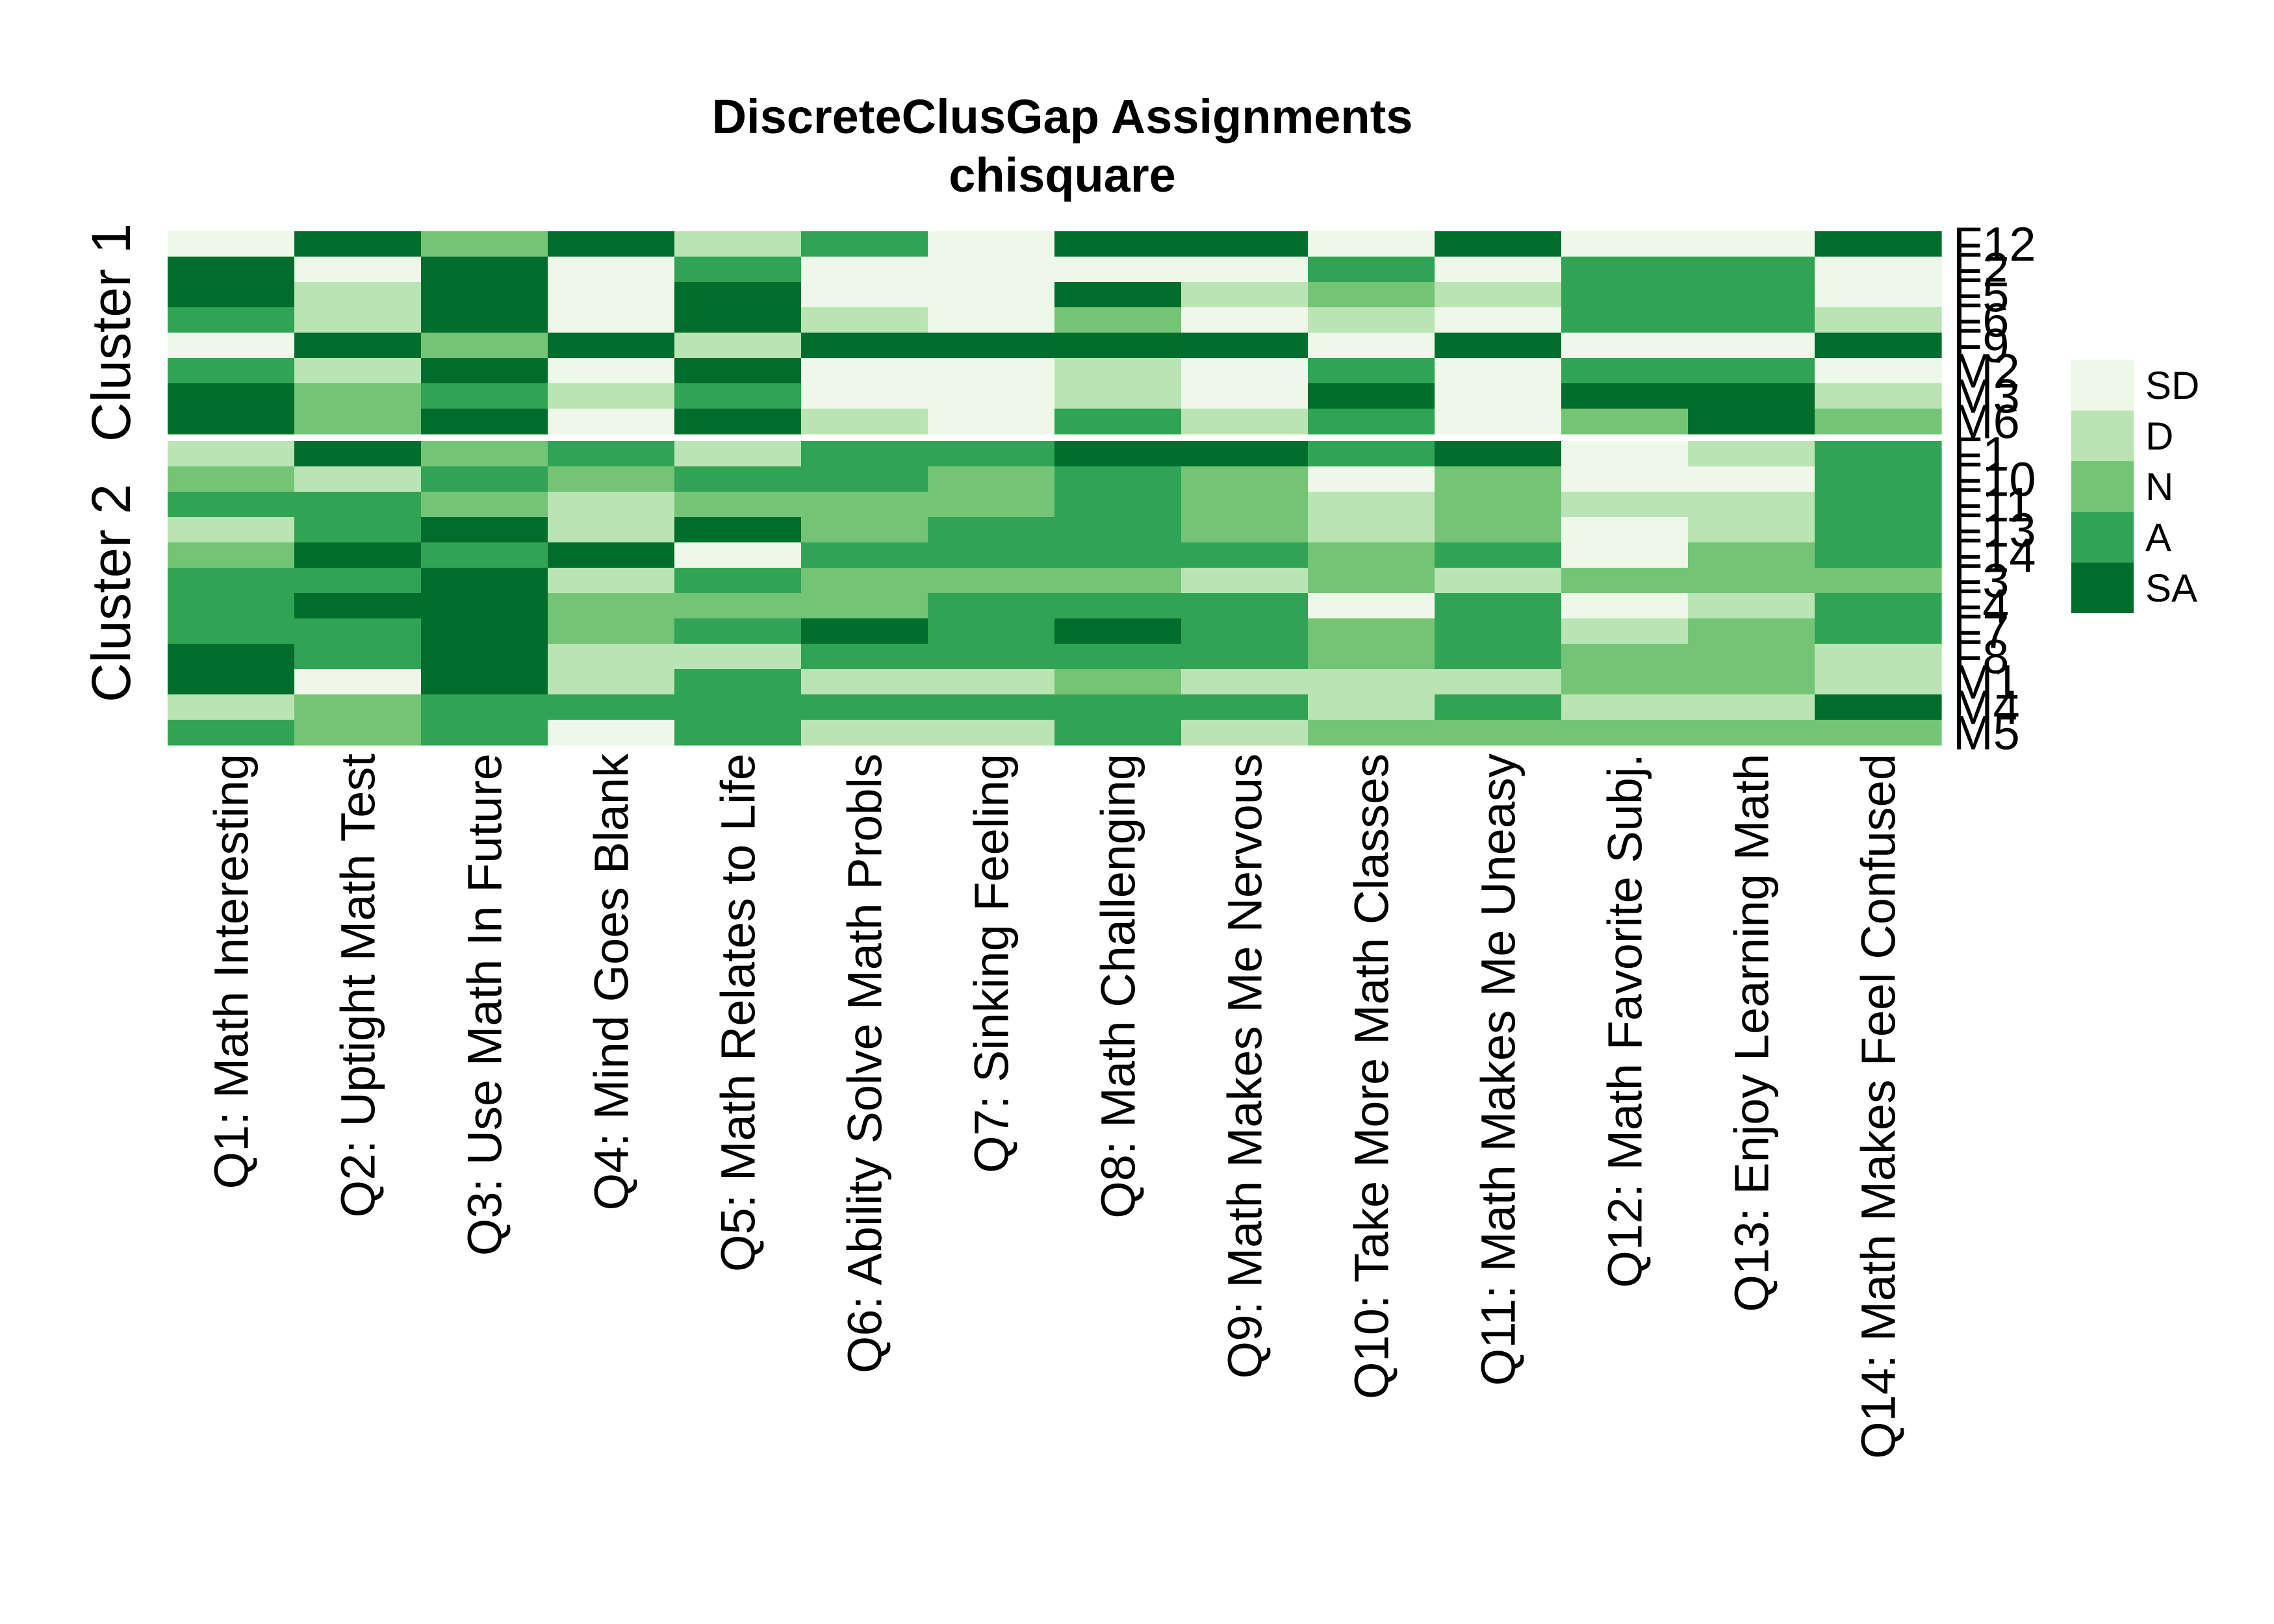  What do you see at coordinates (1986, 733) in the screenshot?
I see `row-label: M5` at bounding box center [1986, 733].